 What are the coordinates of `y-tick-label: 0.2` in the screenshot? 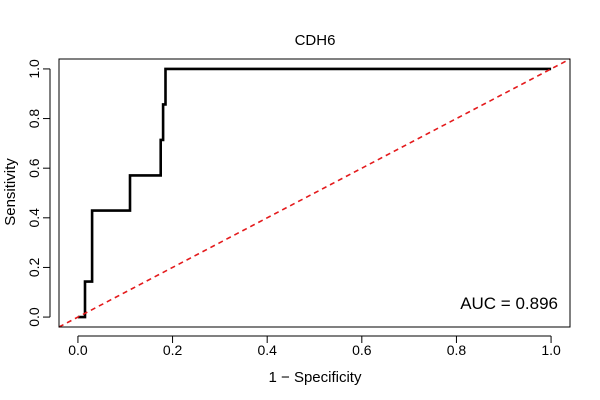 It's located at (34, 268).